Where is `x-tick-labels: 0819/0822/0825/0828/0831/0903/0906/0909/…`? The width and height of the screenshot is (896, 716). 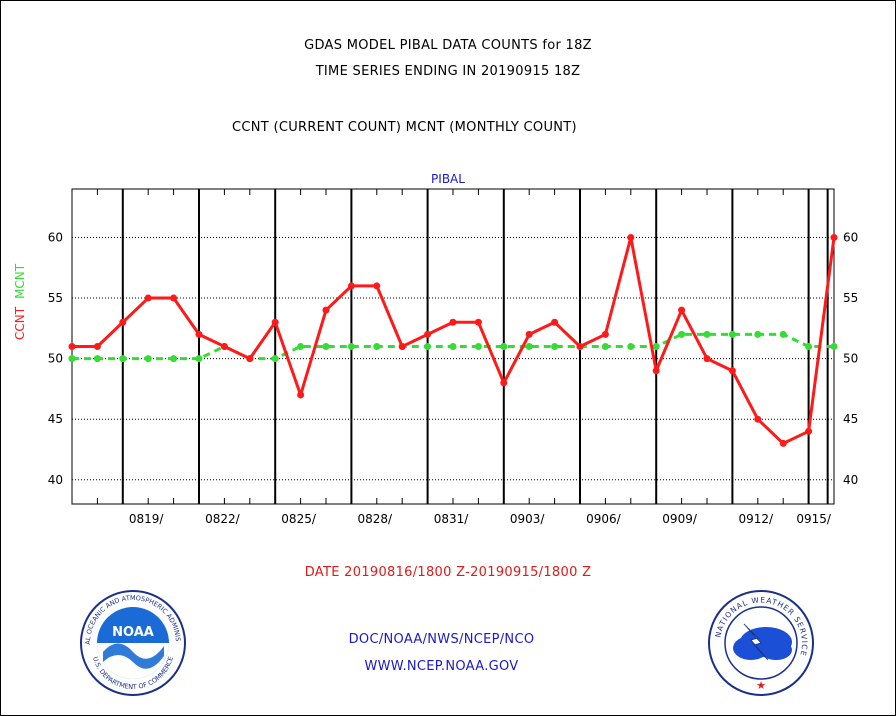
x-tick-labels: 0819/0822/0825/0828/0831/0903/0906/0909/… is located at coordinates (480, 519).